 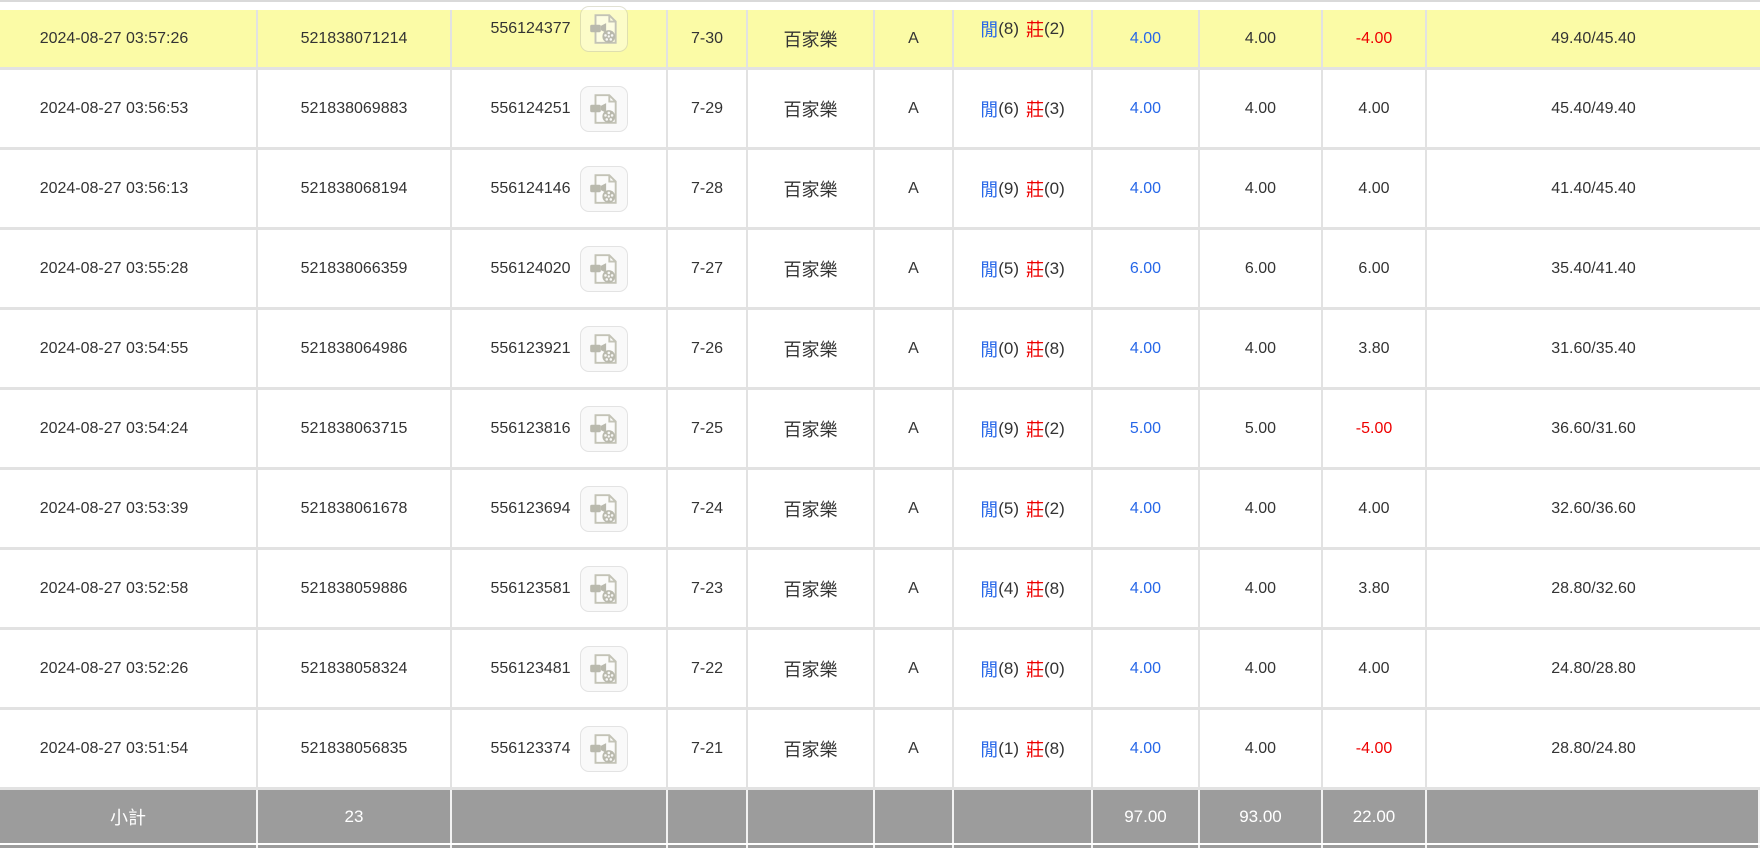 I want to click on subtotal-label: 小計, so click(x=129, y=816).